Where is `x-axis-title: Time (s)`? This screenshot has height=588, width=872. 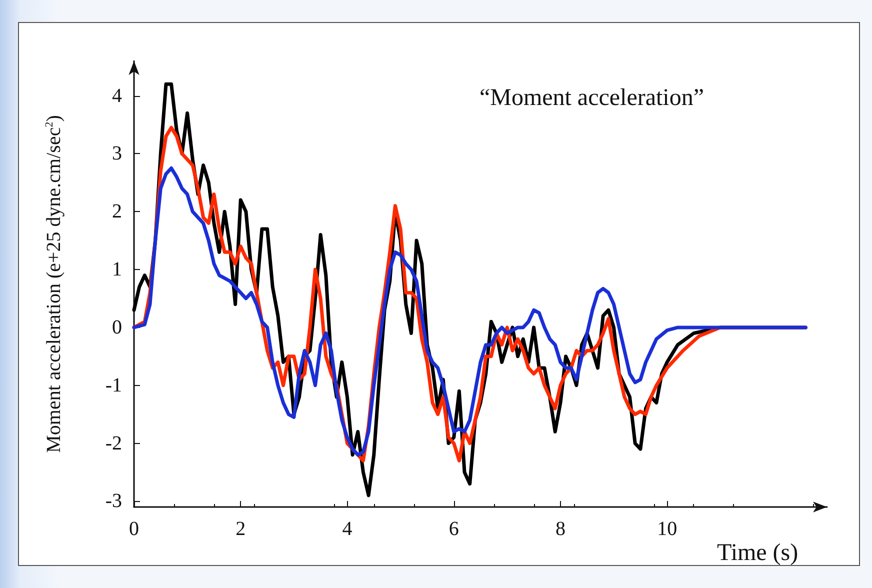 x-axis-title: Time (s) is located at coordinates (757, 553).